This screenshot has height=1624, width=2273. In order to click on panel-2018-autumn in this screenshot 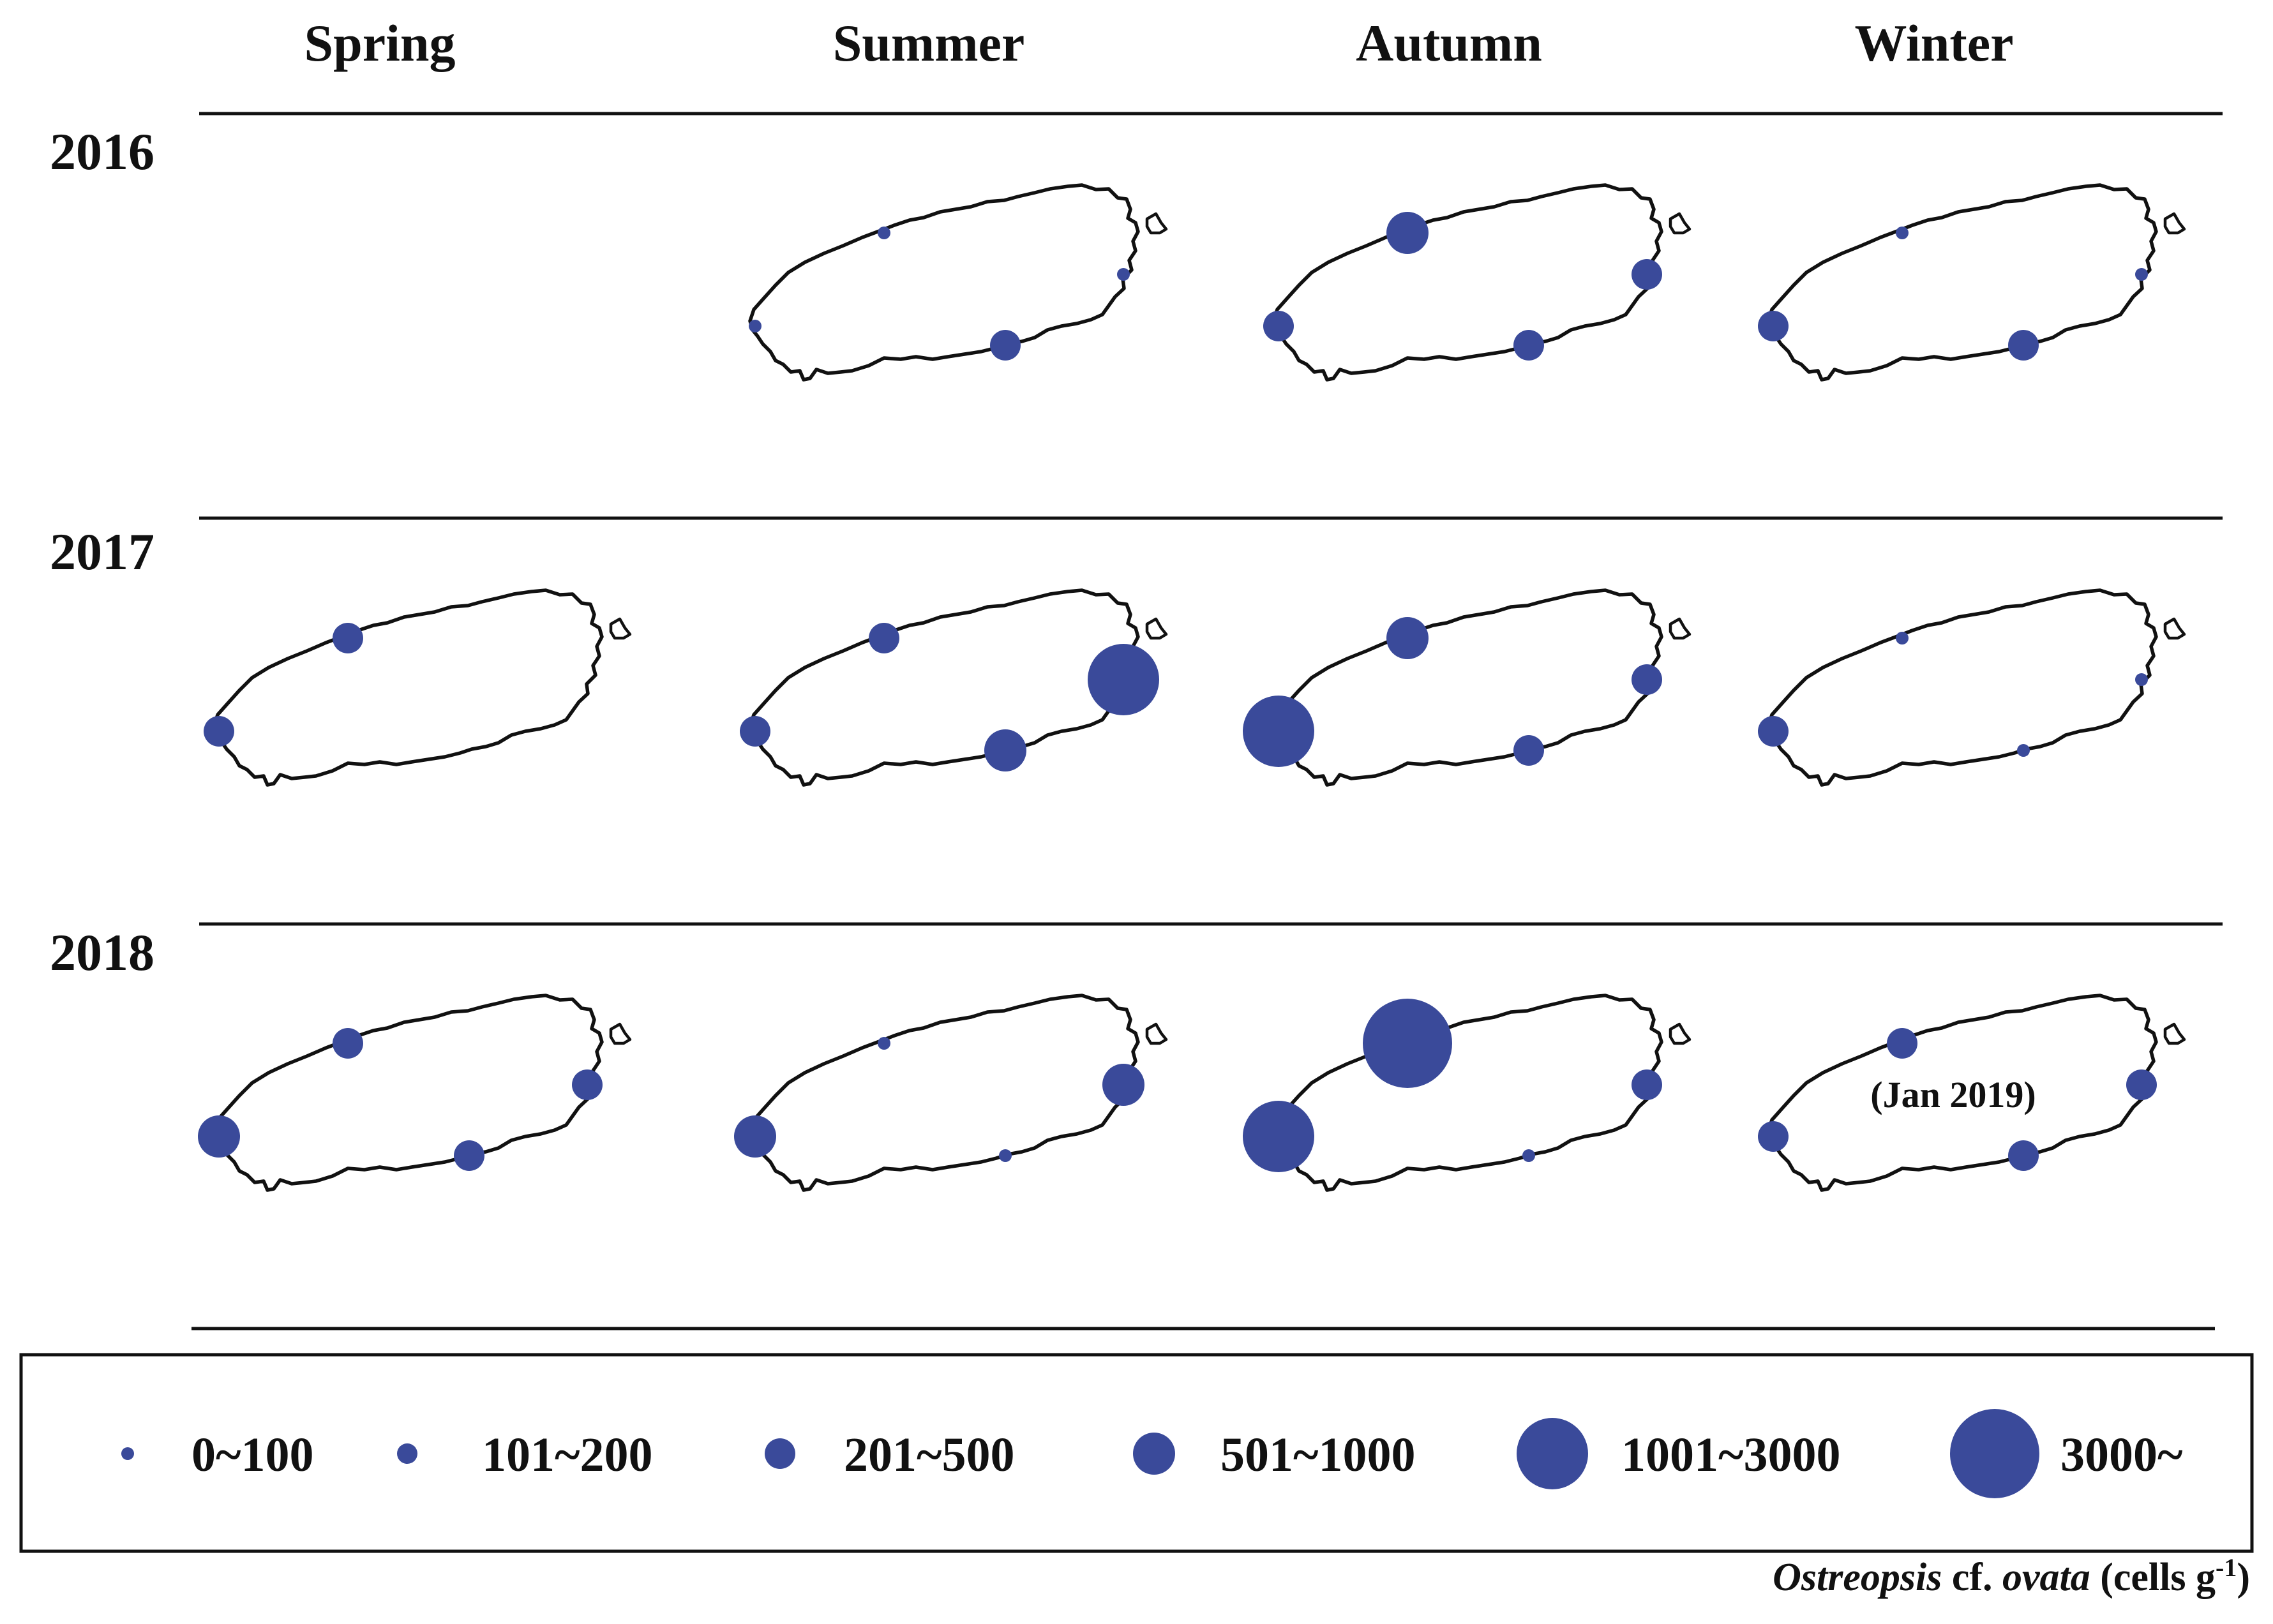, I will do `click(1468, 1093)`.